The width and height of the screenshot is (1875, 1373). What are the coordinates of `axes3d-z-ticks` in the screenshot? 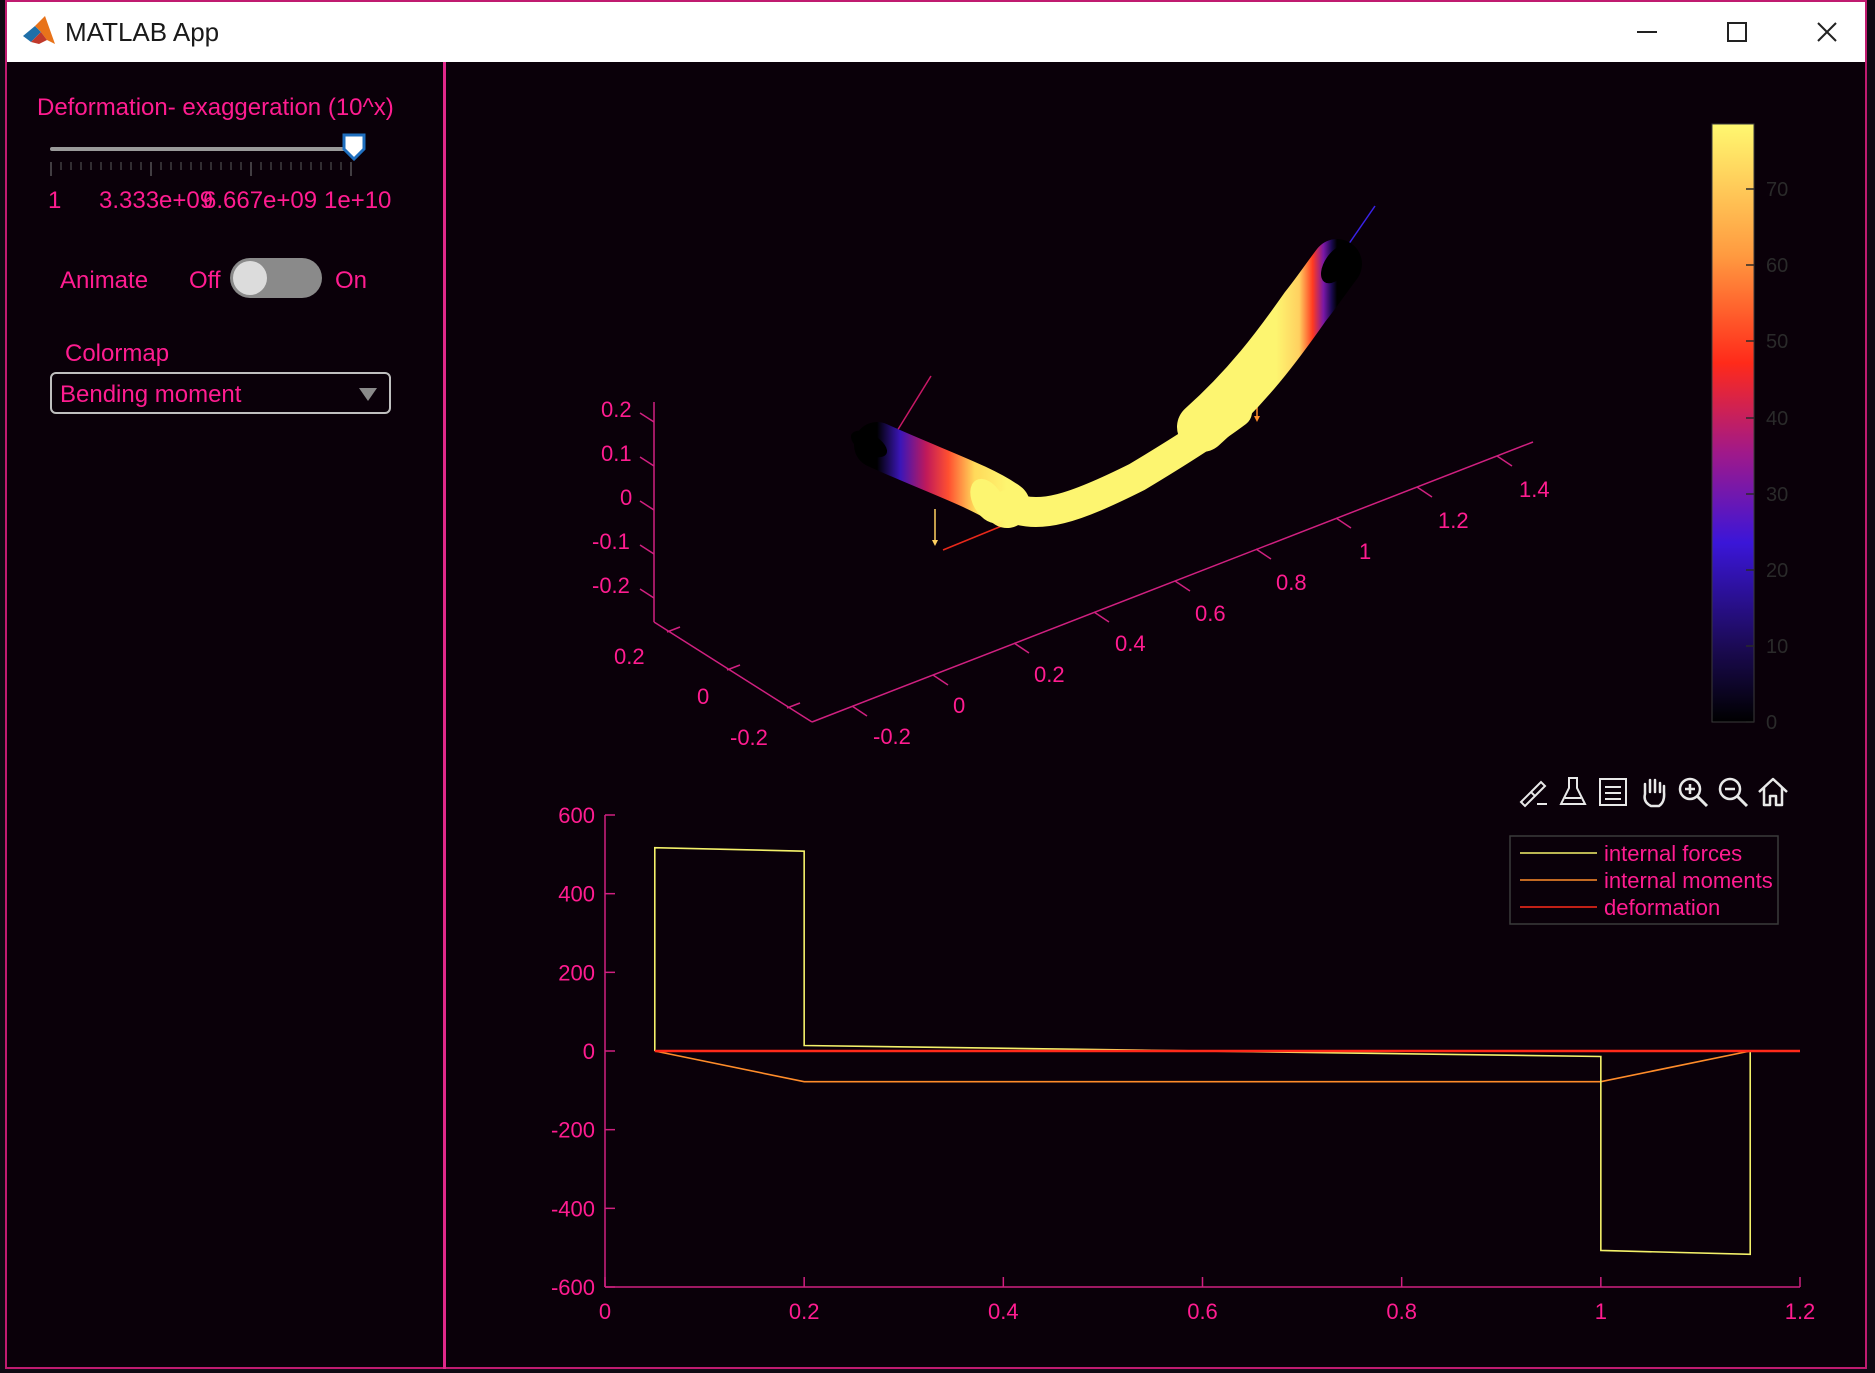 It's located at (647, 505).